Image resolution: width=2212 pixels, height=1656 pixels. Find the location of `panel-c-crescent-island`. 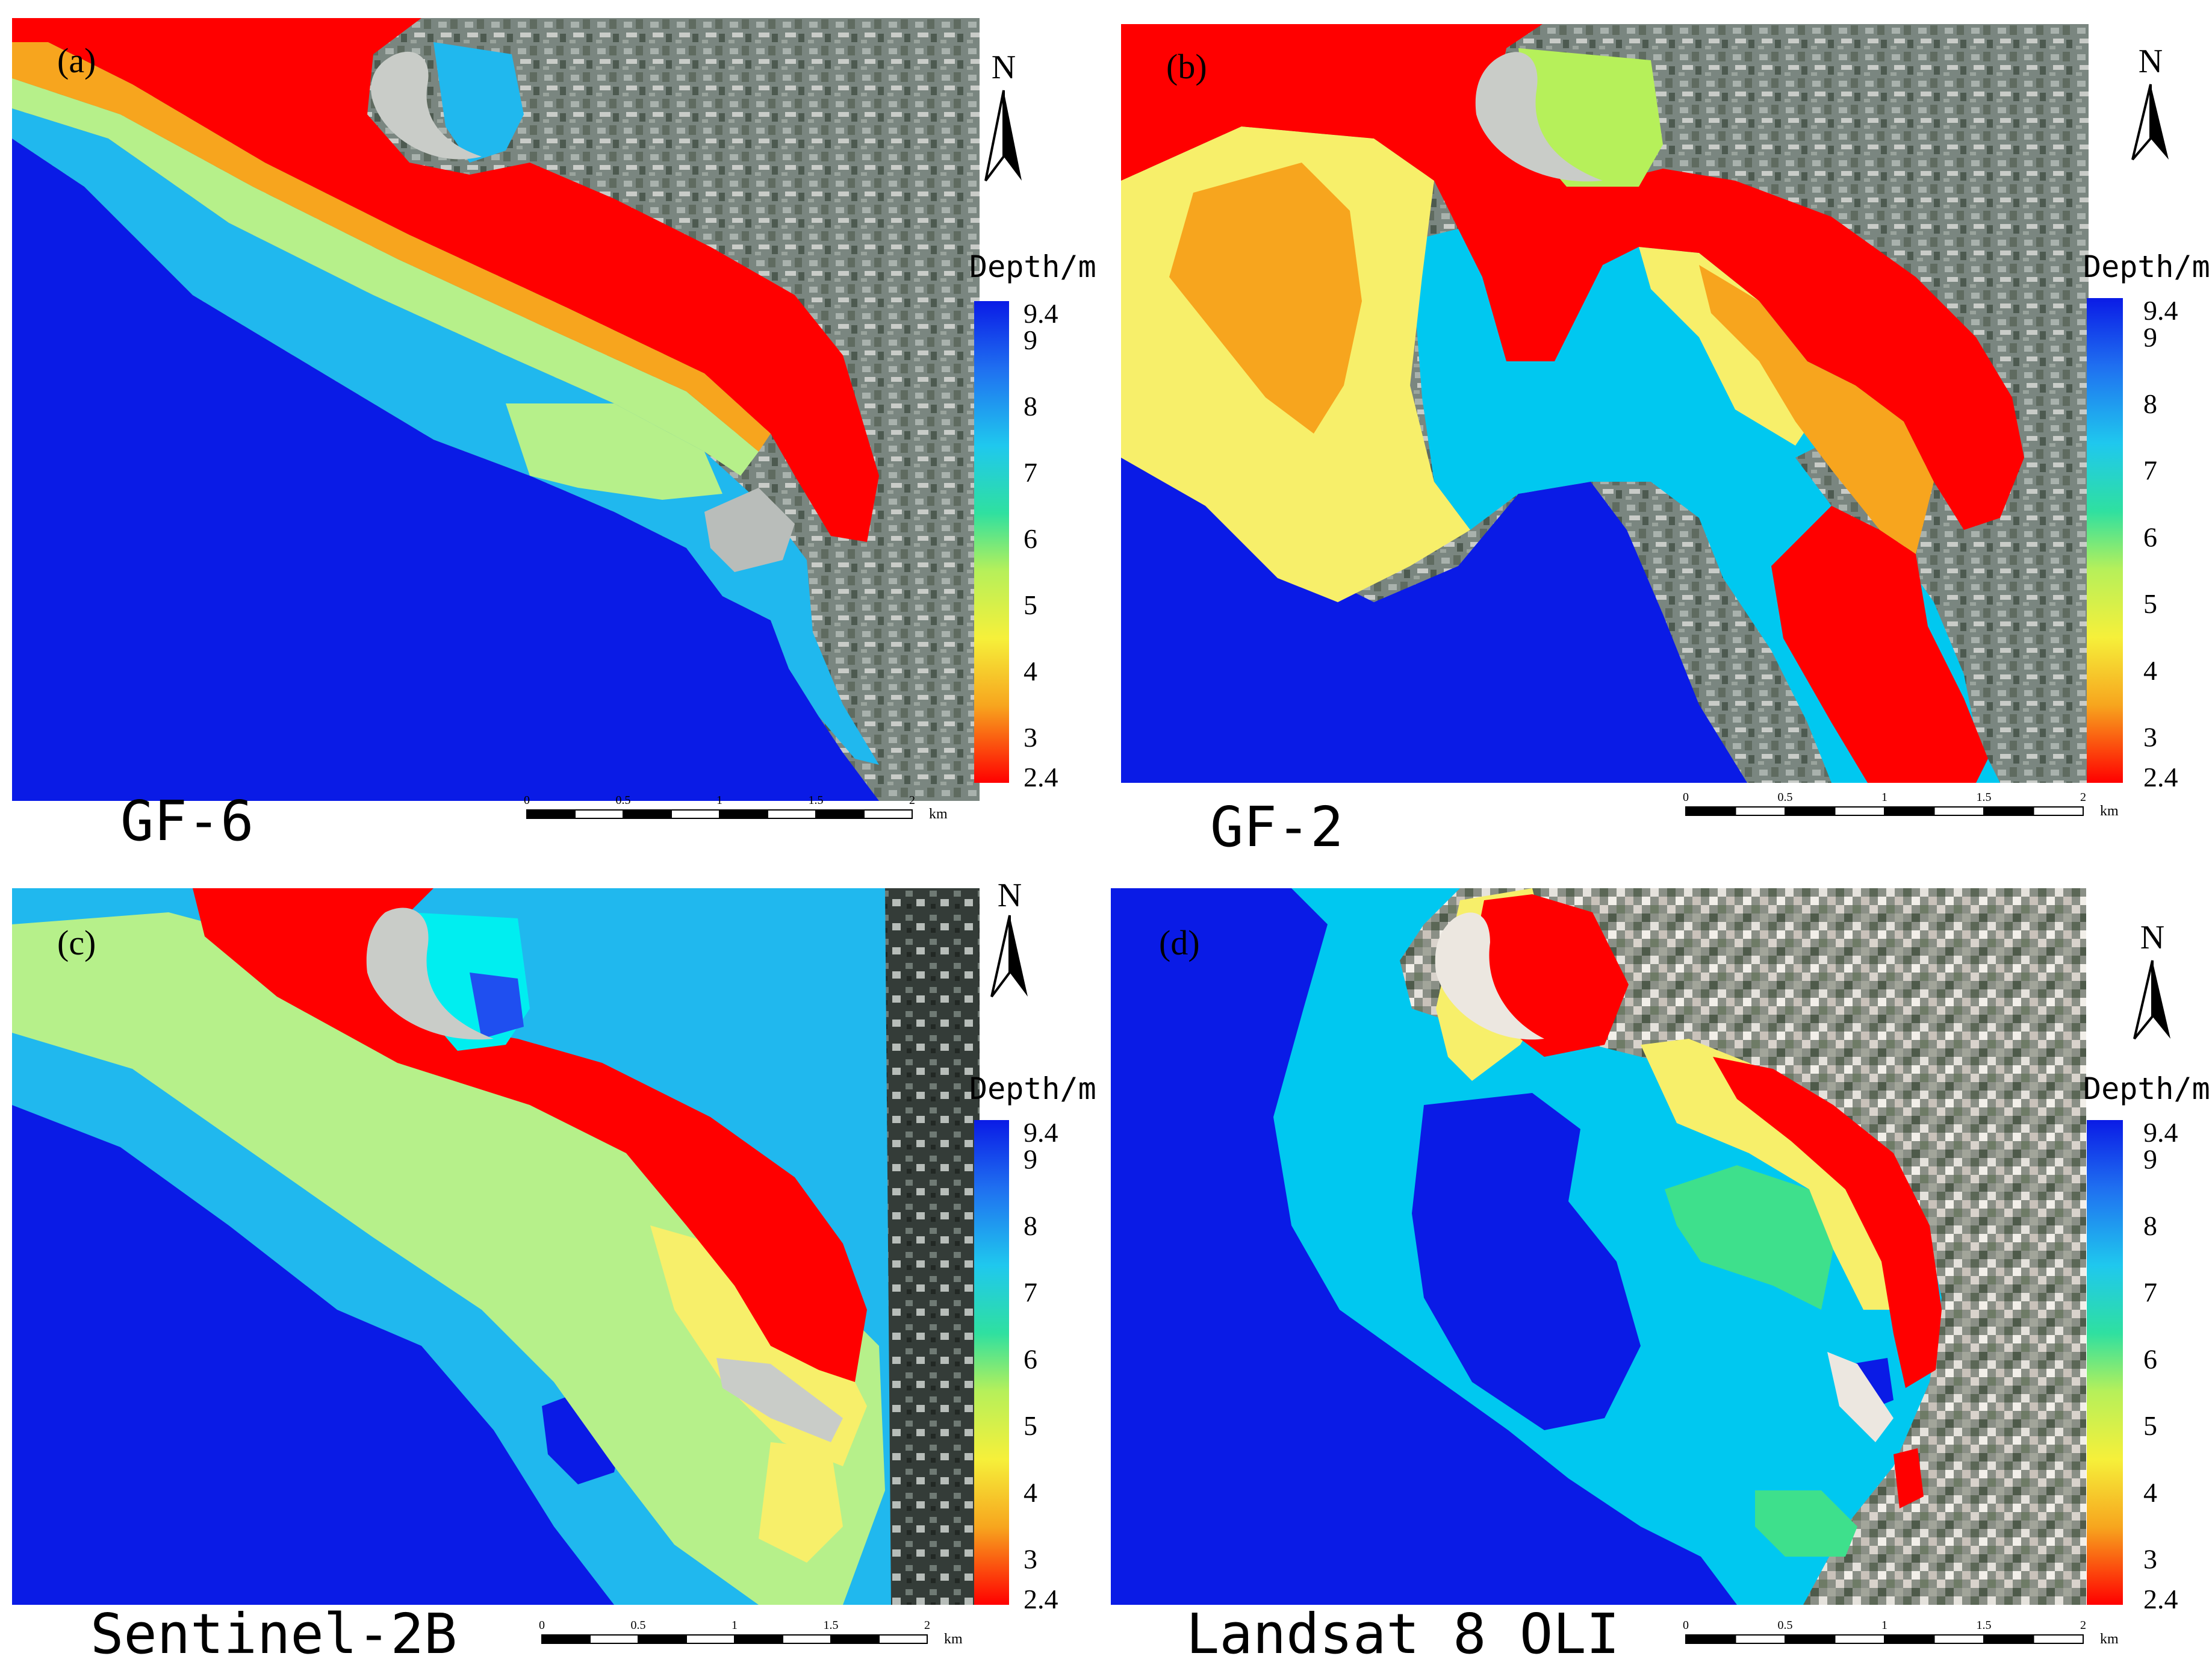

panel-c-crescent-island is located at coordinates (430, 973).